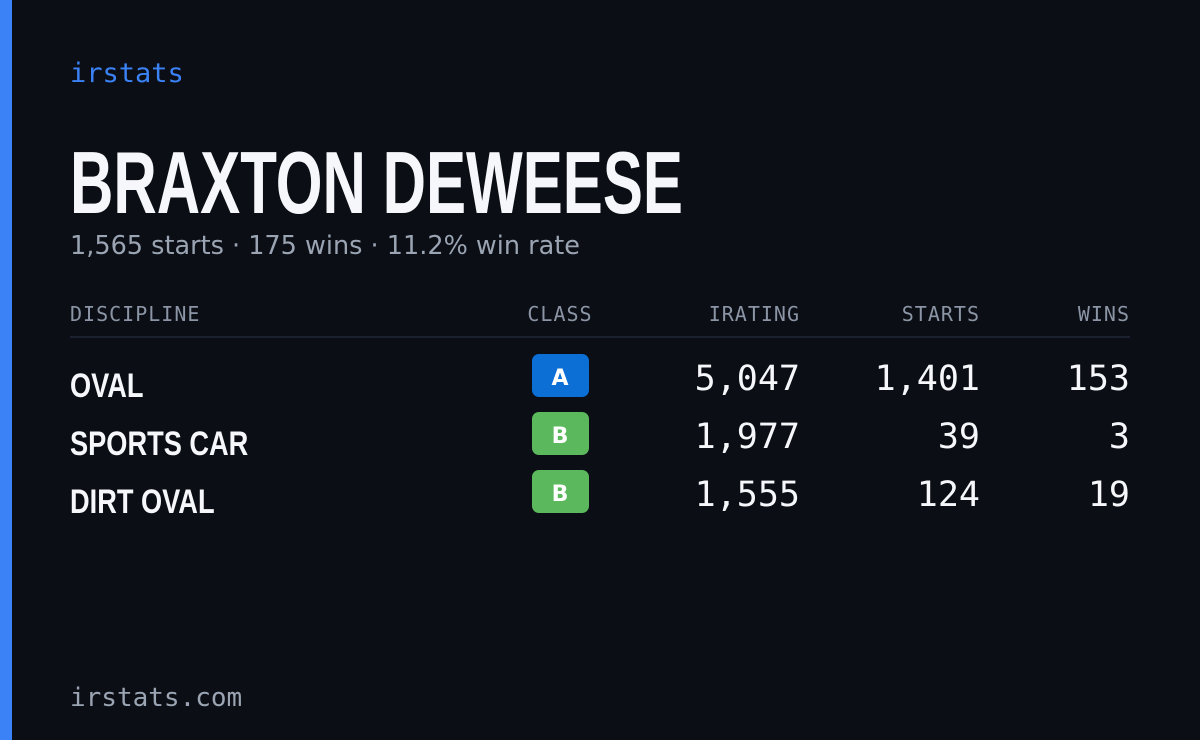 This screenshot has height=740, width=1200. Describe the element at coordinates (376, 182) in the screenshot. I see `driver-name: BRAXTON DEWEESE` at that location.